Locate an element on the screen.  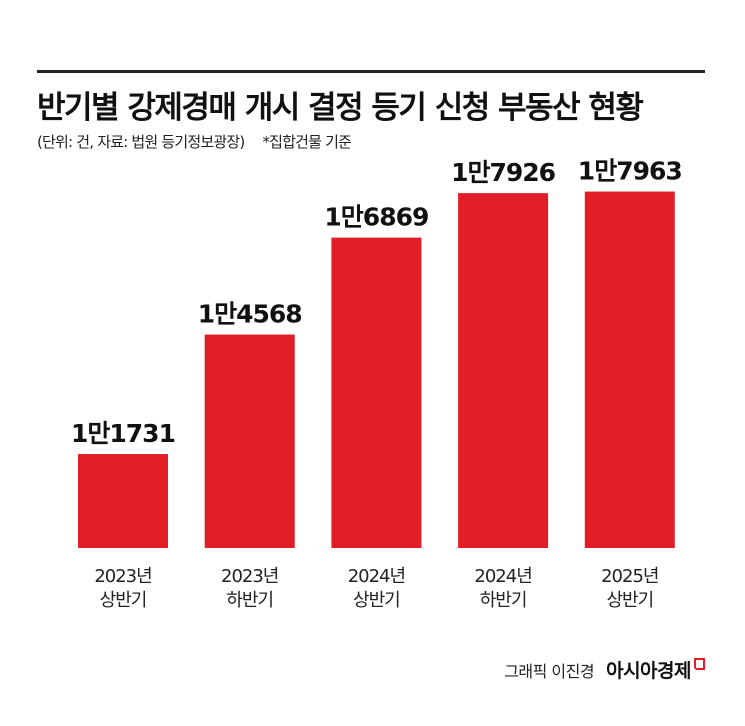
data-label: 1만1731 is located at coordinates (123, 433).